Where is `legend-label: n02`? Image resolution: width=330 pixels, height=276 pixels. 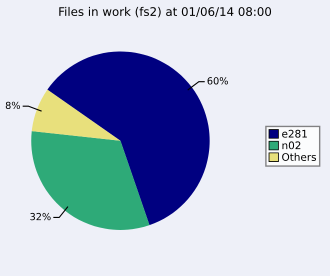
legend-label: n02 is located at coordinates (291, 145).